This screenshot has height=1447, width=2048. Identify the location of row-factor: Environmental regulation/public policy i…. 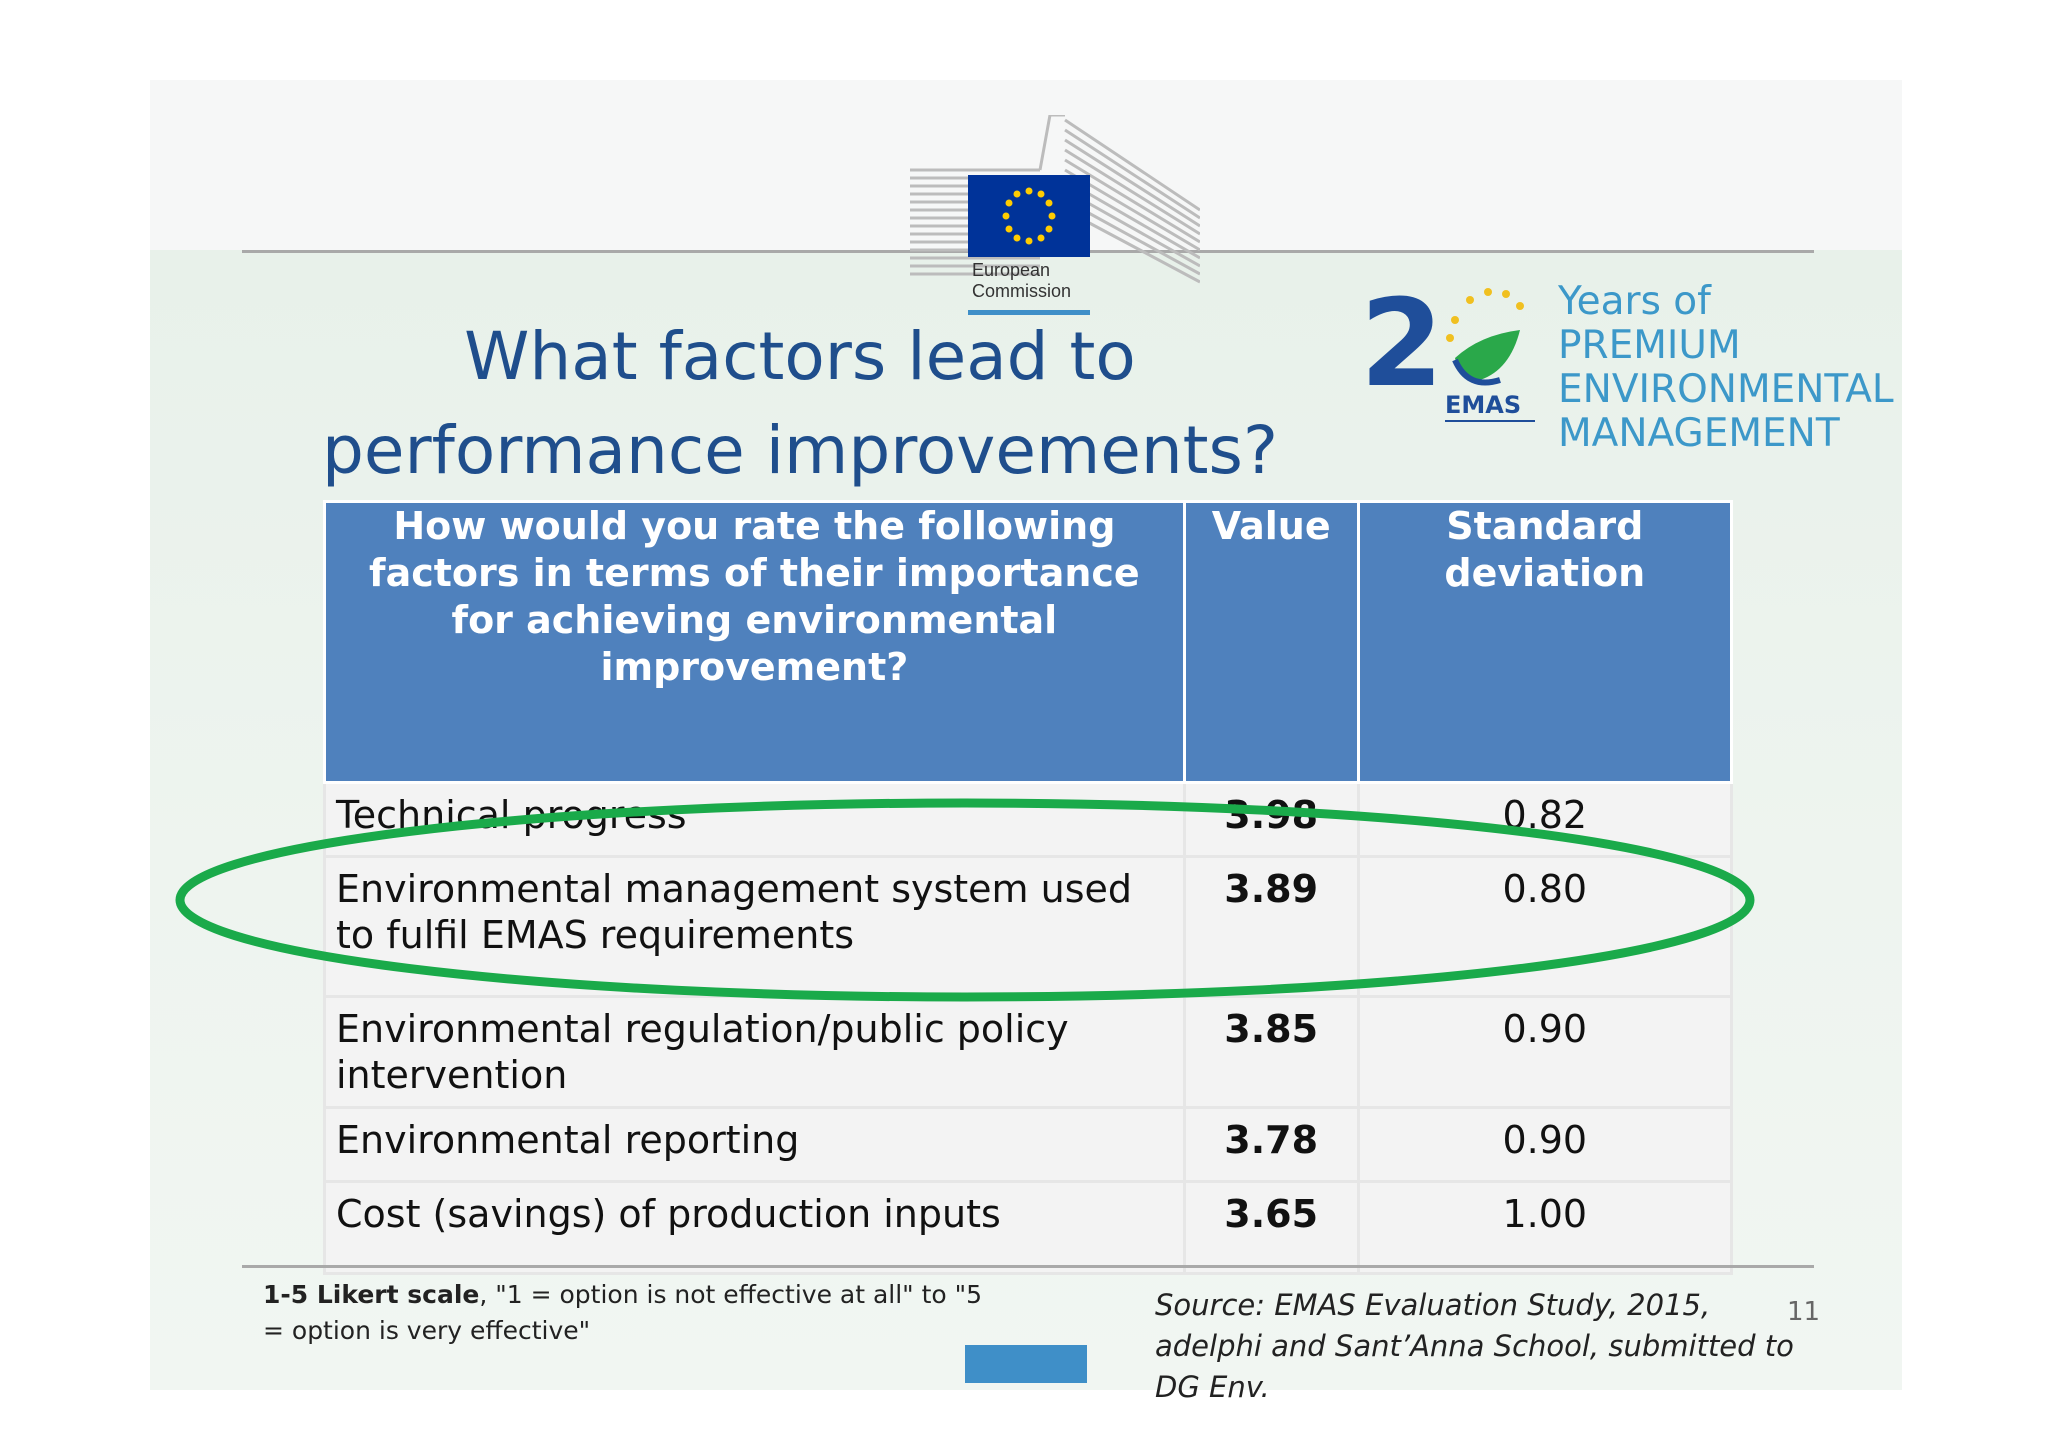
(754, 1052).